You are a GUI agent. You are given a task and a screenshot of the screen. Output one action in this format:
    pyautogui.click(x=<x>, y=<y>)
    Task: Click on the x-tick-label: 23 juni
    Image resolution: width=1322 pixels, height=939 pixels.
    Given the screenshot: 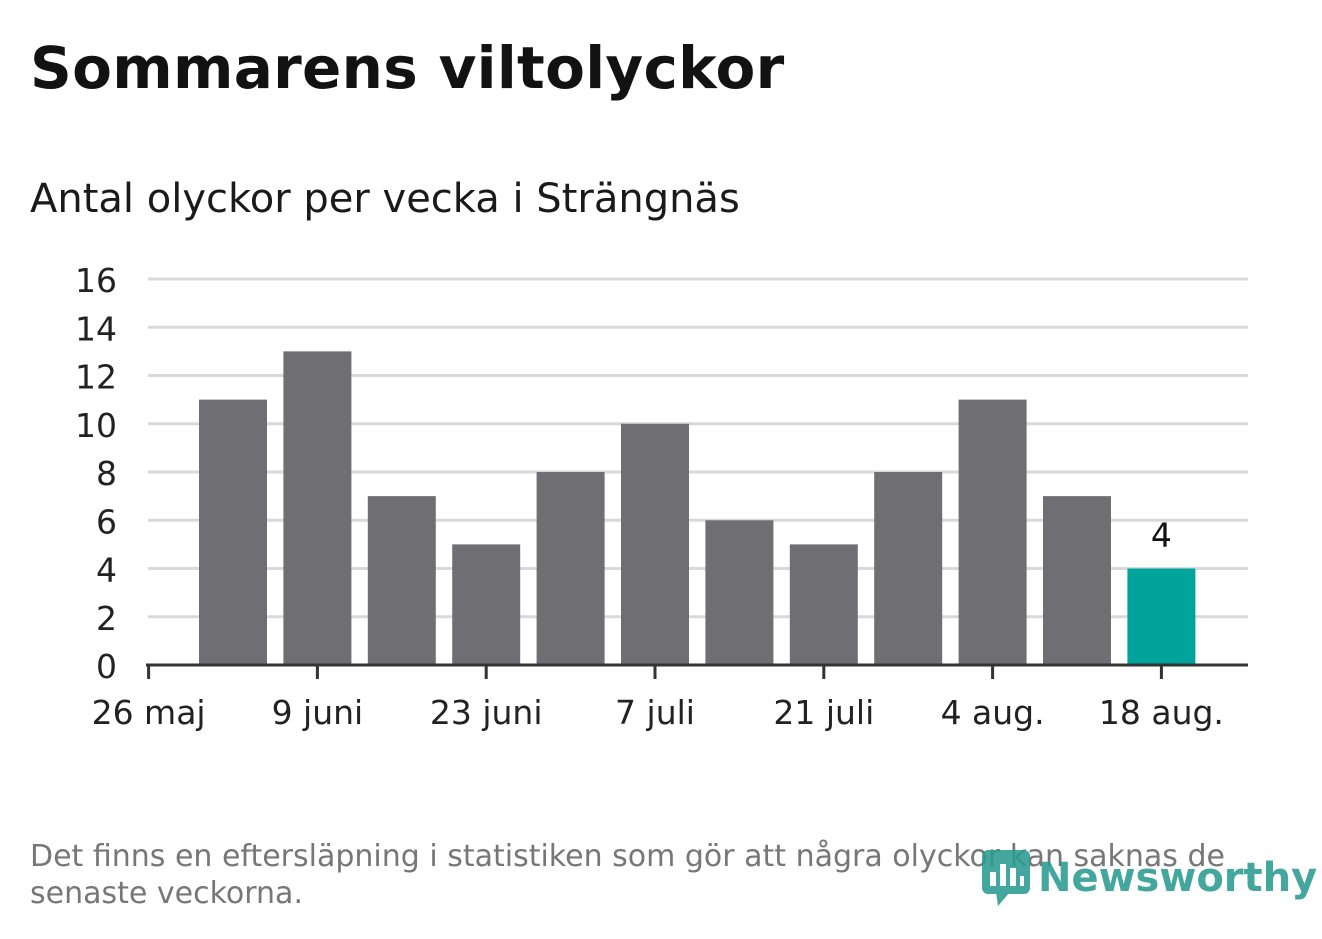 What is the action you would take?
    pyautogui.click(x=486, y=712)
    